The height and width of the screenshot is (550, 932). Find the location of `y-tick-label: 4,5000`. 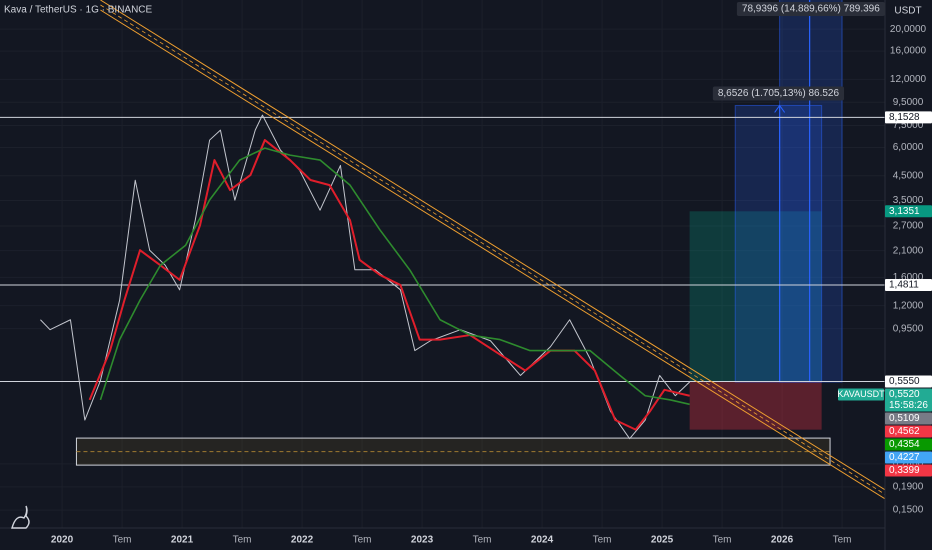

y-tick-label: 4,5000 is located at coordinates (908, 175).